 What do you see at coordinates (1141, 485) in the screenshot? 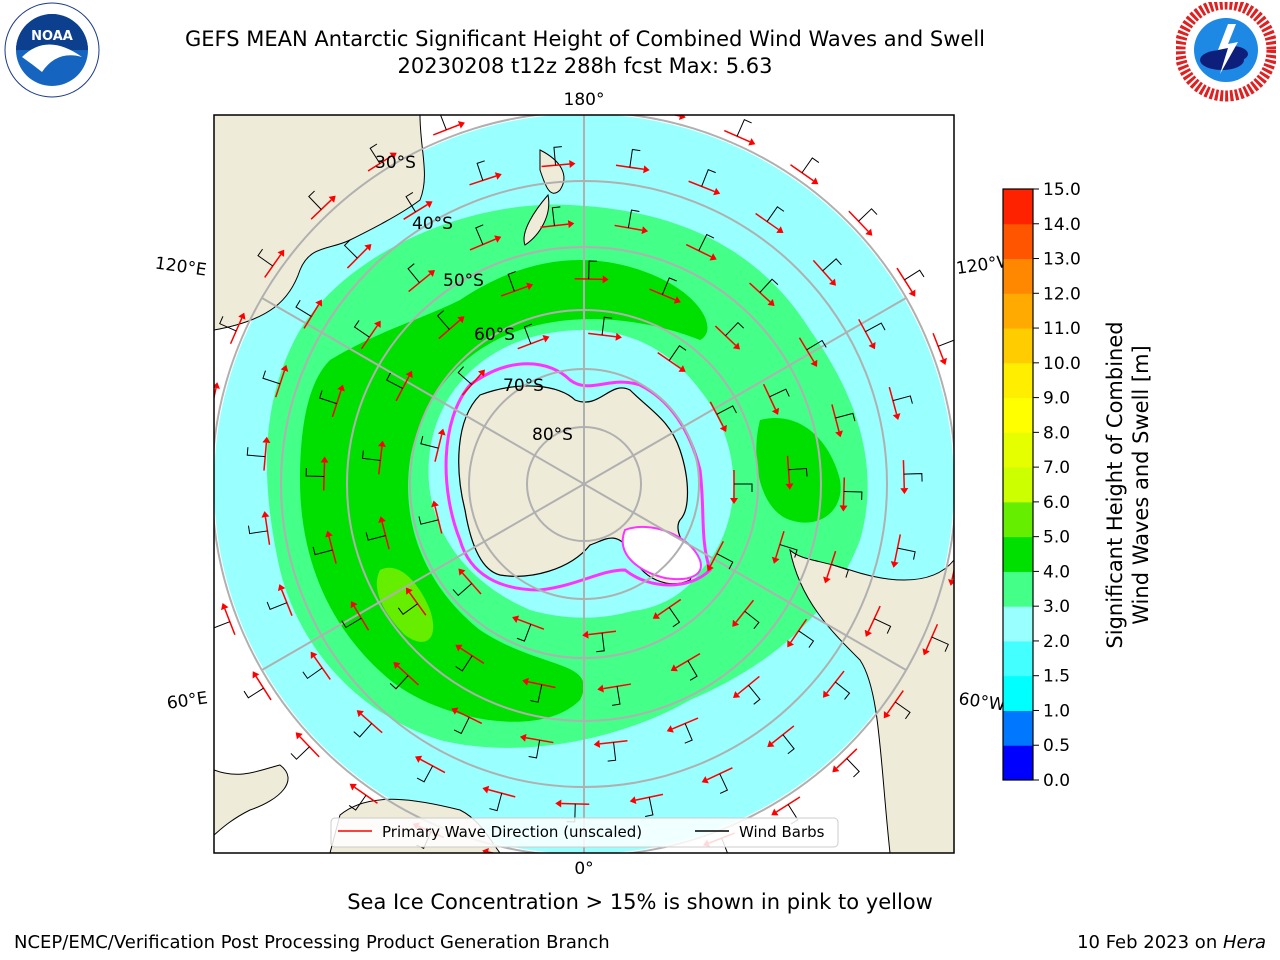
I see `colorbar-label-line2: Wind Waves and Swell [m]` at bounding box center [1141, 485].